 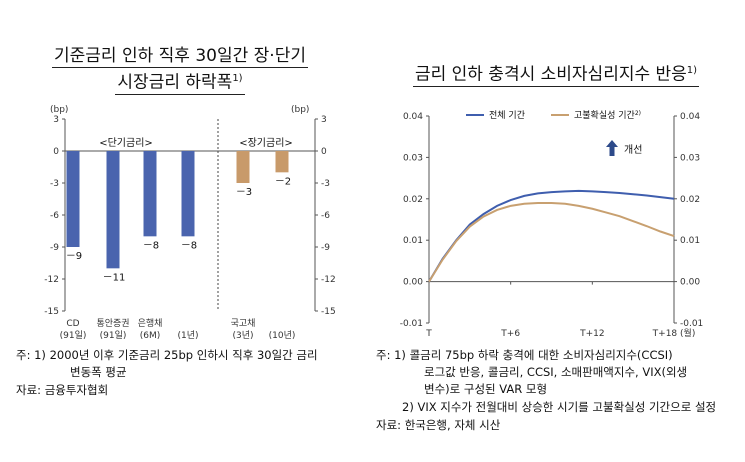 What do you see at coordinates (126, 143) in the screenshot?
I see `group-label-short: <단기금리>` at bounding box center [126, 143].